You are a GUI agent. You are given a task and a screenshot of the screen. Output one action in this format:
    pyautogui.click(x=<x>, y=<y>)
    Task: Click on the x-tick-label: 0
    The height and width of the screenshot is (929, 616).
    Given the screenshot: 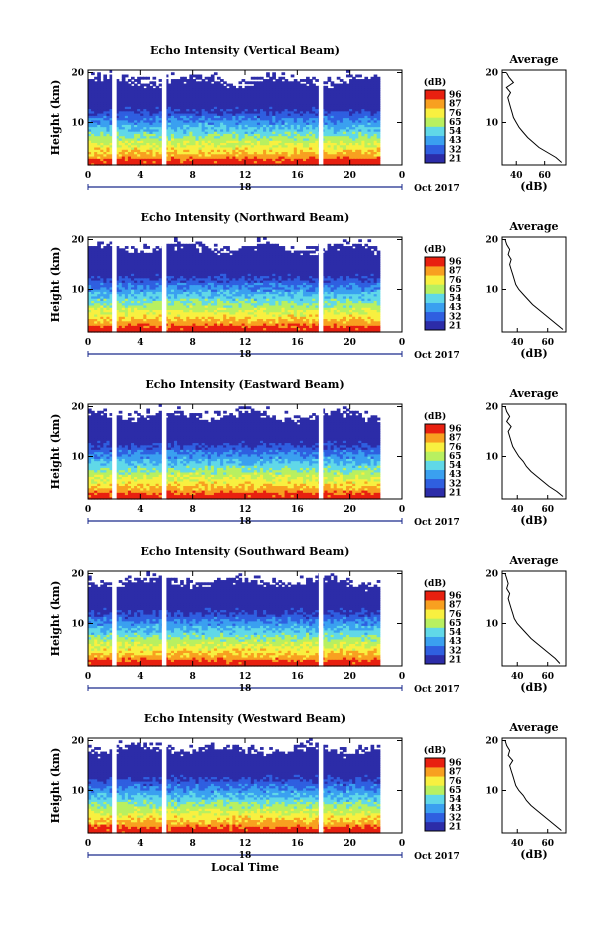 What is the action you would take?
    pyautogui.click(x=88, y=176)
    